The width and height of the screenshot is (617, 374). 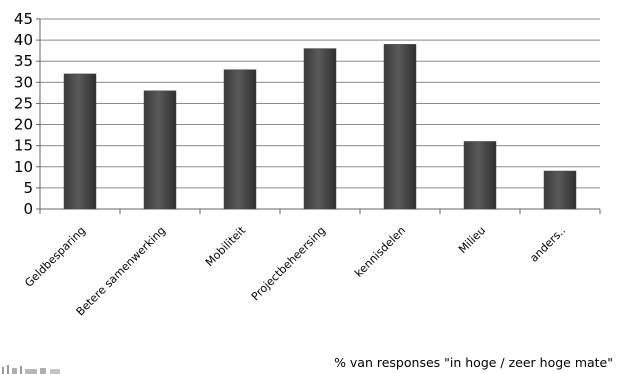 I want to click on y-tick-label: 30, so click(x=23, y=82).